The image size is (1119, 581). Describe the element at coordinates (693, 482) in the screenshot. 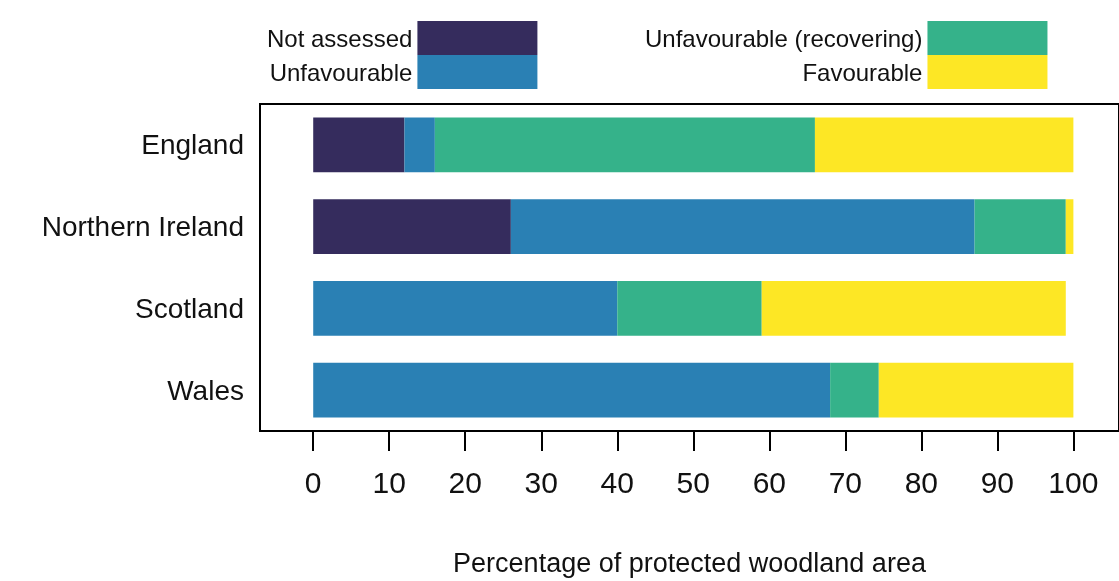

I see `x-tick-label: 50` at that location.